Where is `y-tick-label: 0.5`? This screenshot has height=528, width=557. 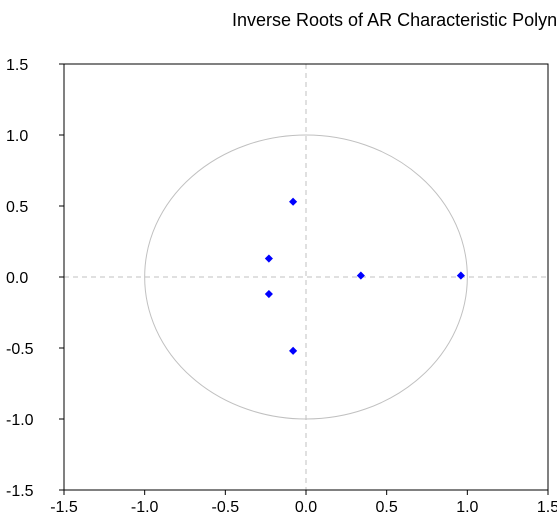 y-tick-label: 0.5 is located at coordinates (17, 207).